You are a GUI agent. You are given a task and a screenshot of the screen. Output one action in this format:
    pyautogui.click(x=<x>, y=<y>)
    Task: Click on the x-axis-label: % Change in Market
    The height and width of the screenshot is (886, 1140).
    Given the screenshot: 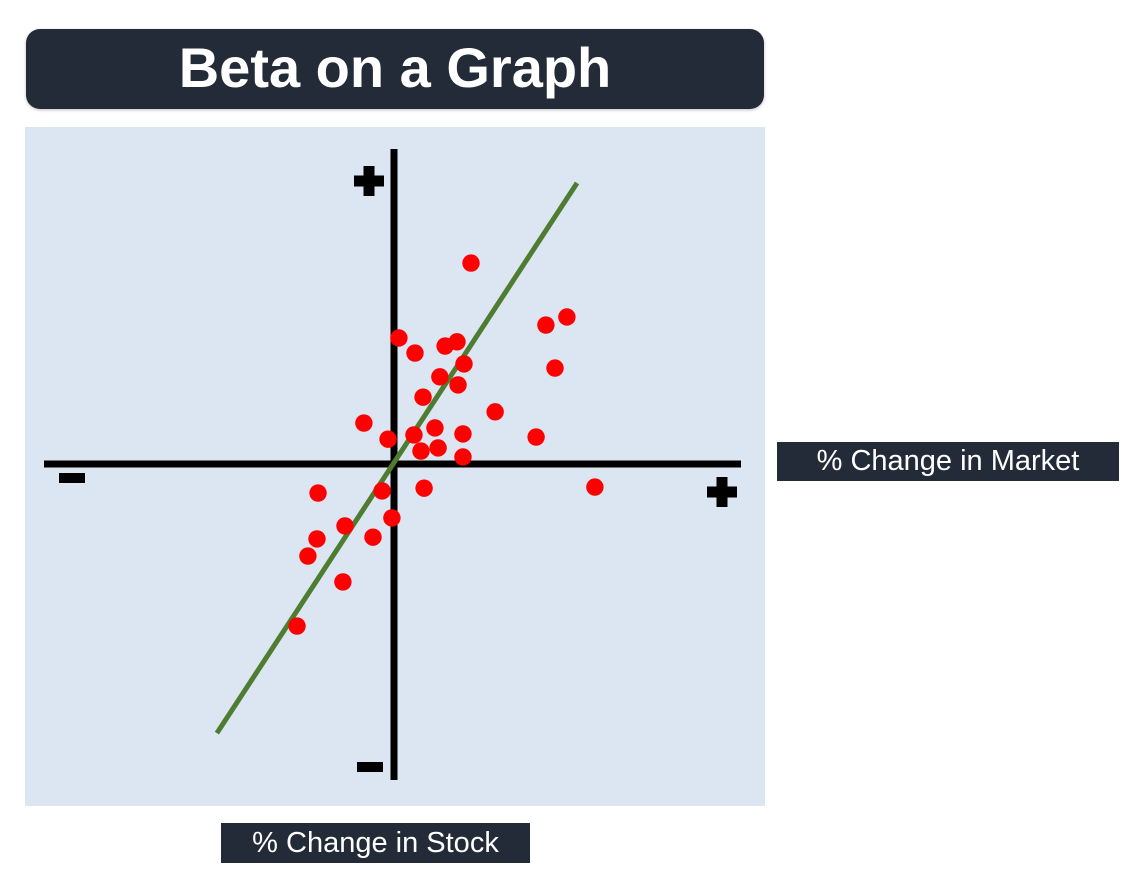 What is the action you would take?
    pyautogui.click(x=948, y=461)
    